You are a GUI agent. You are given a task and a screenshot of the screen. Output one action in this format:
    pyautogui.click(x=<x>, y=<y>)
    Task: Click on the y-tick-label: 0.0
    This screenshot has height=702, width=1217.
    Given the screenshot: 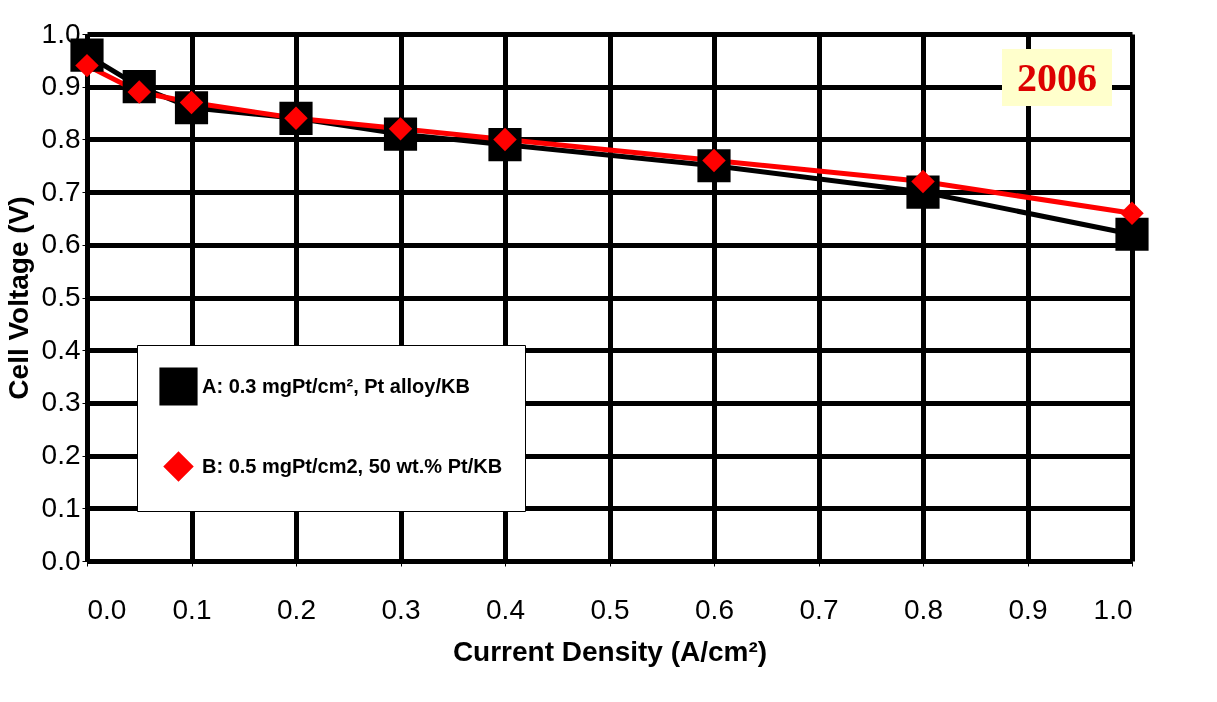 What is the action you would take?
    pyautogui.click(x=61, y=560)
    